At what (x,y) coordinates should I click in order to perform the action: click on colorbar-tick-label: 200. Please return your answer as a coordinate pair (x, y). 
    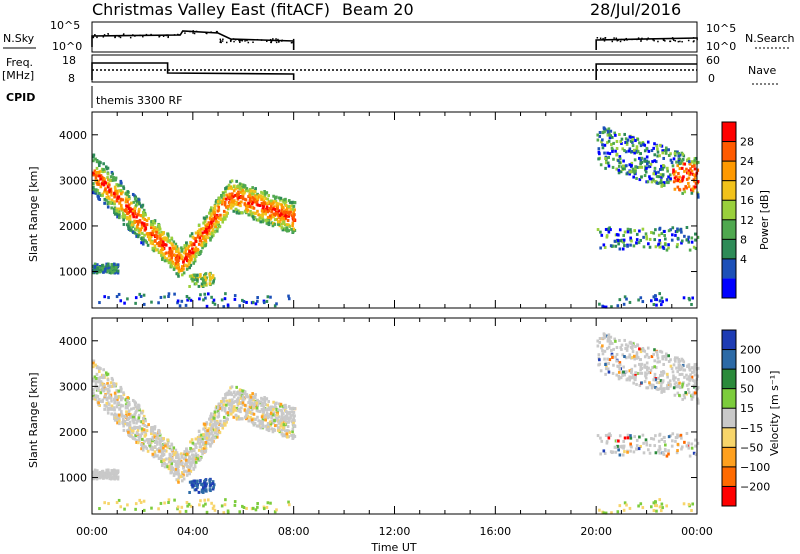
    Looking at the image, I should click on (750, 350).